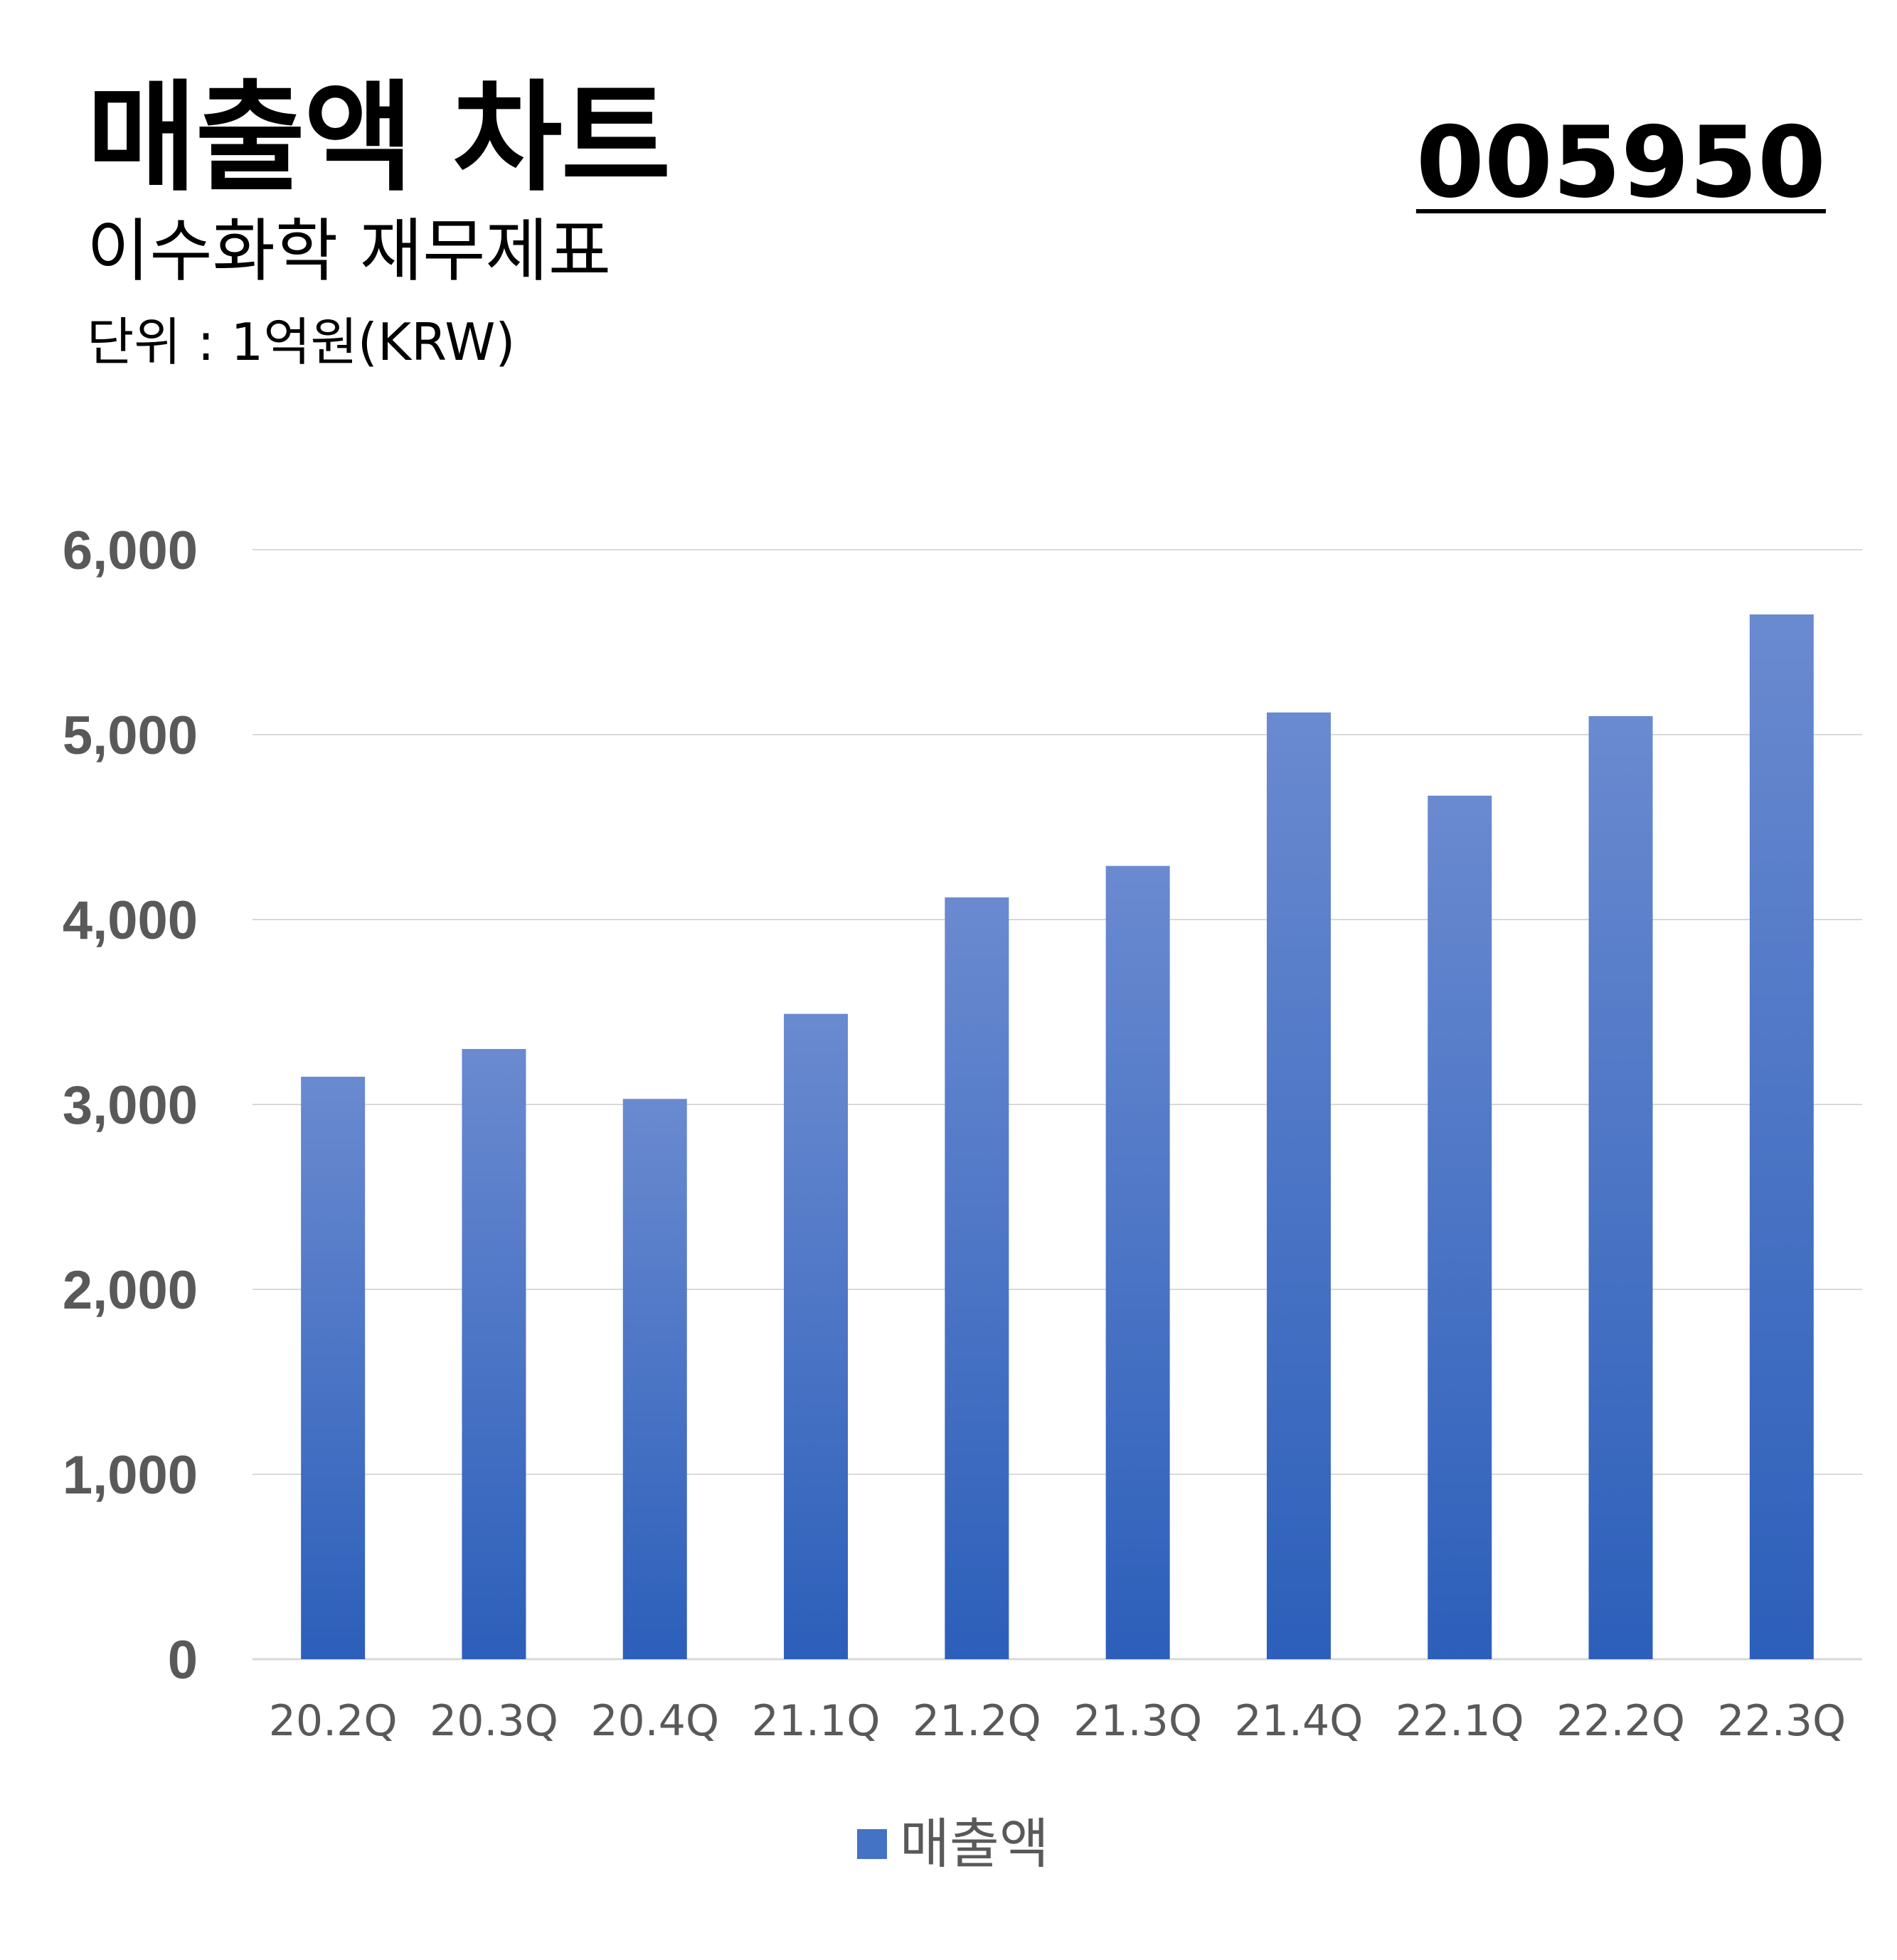 The height and width of the screenshot is (1960, 1897). Describe the element at coordinates (1781, 1136) in the screenshot. I see `bar-22.3Q` at that location.